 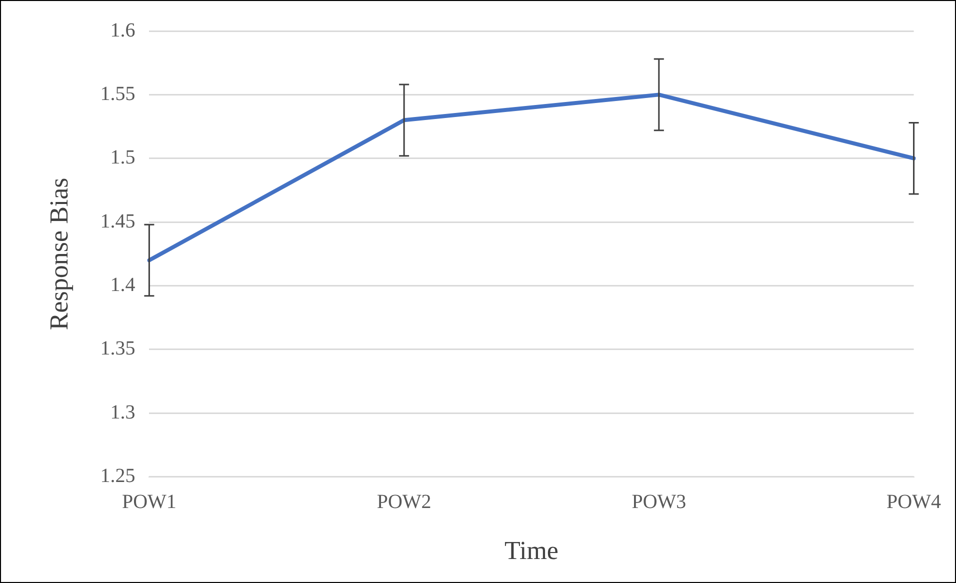 What do you see at coordinates (123, 412) in the screenshot?
I see `y-tick-label: 1.3` at bounding box center [123, 412].